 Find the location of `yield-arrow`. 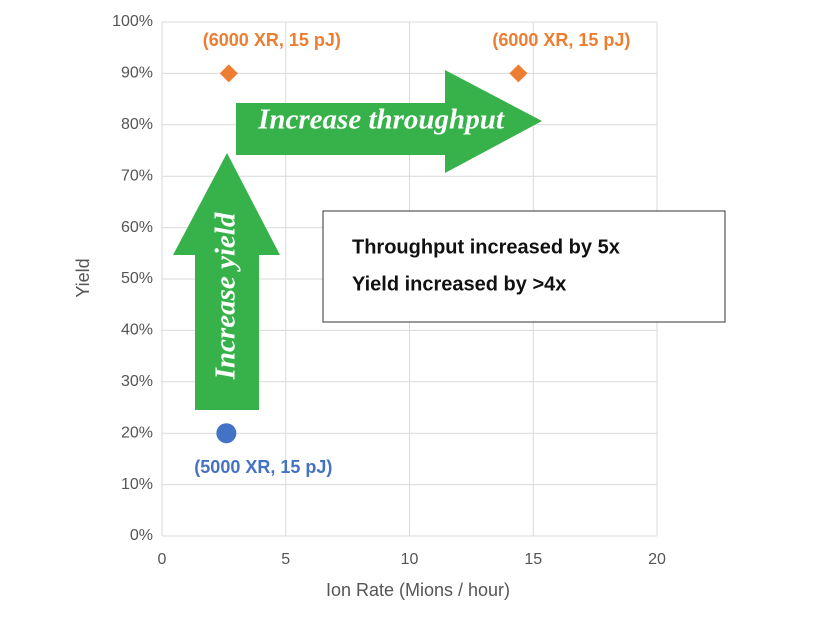

yield-arrow is located at coordinates (226, 281).